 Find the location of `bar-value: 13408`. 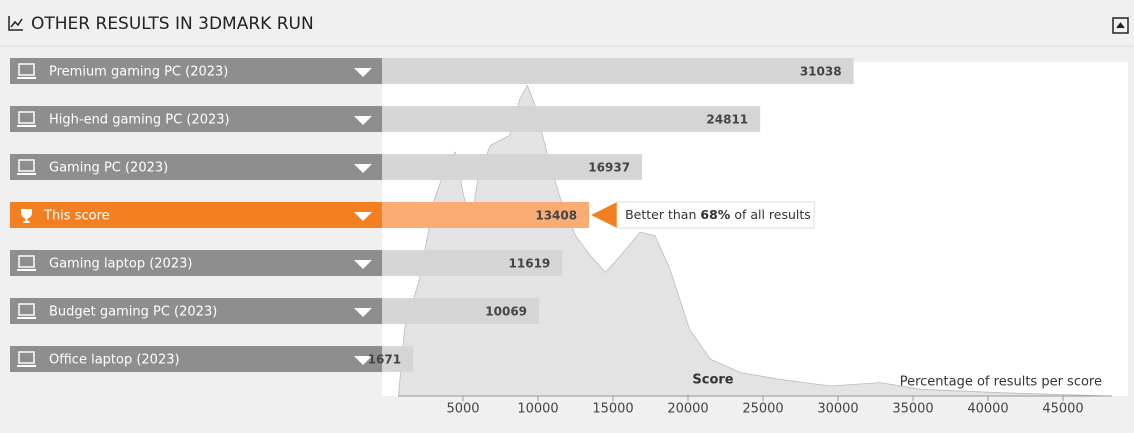

bar-value: 13408 is located at coordinates (556, 216).